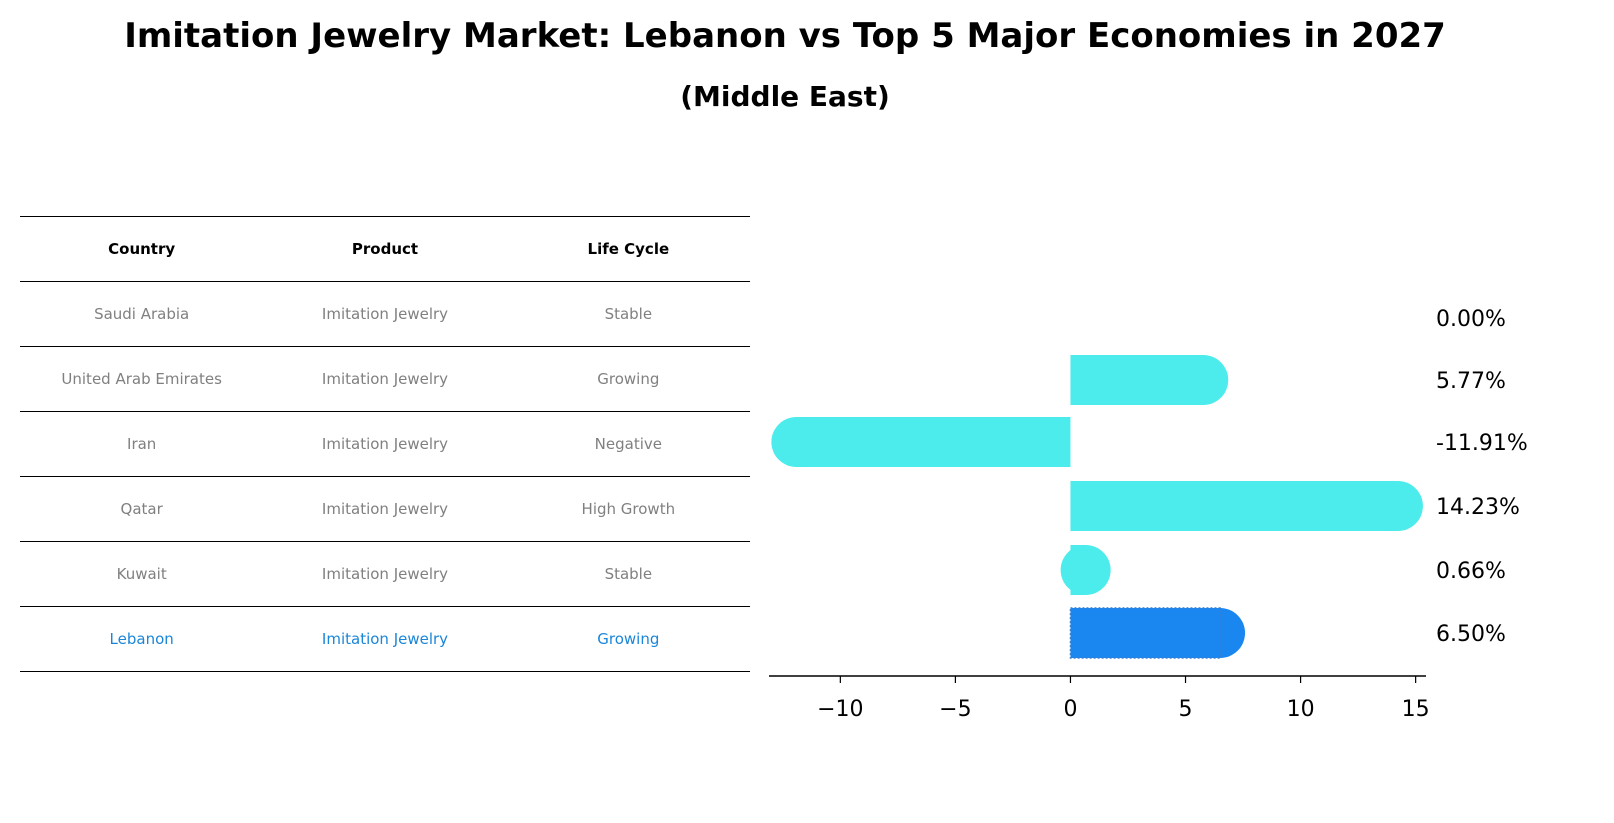  Describe the element at coordinates (142, 379) in the screenshot. I see `cell-country: United Arab Emirates` at that location.